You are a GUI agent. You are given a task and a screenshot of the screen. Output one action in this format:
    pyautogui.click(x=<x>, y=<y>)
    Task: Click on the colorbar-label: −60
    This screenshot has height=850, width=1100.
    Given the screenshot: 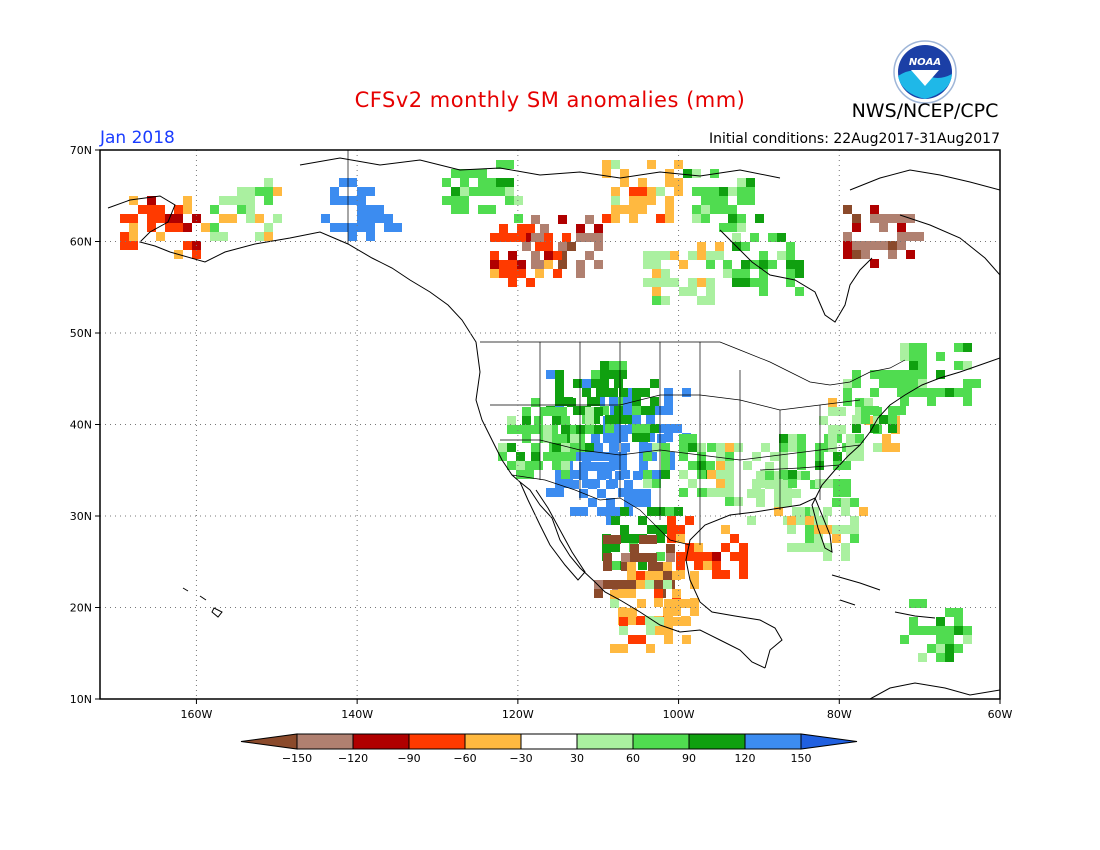 What is the action you would take?
    pyautogui.click(x=464, y=758)
    